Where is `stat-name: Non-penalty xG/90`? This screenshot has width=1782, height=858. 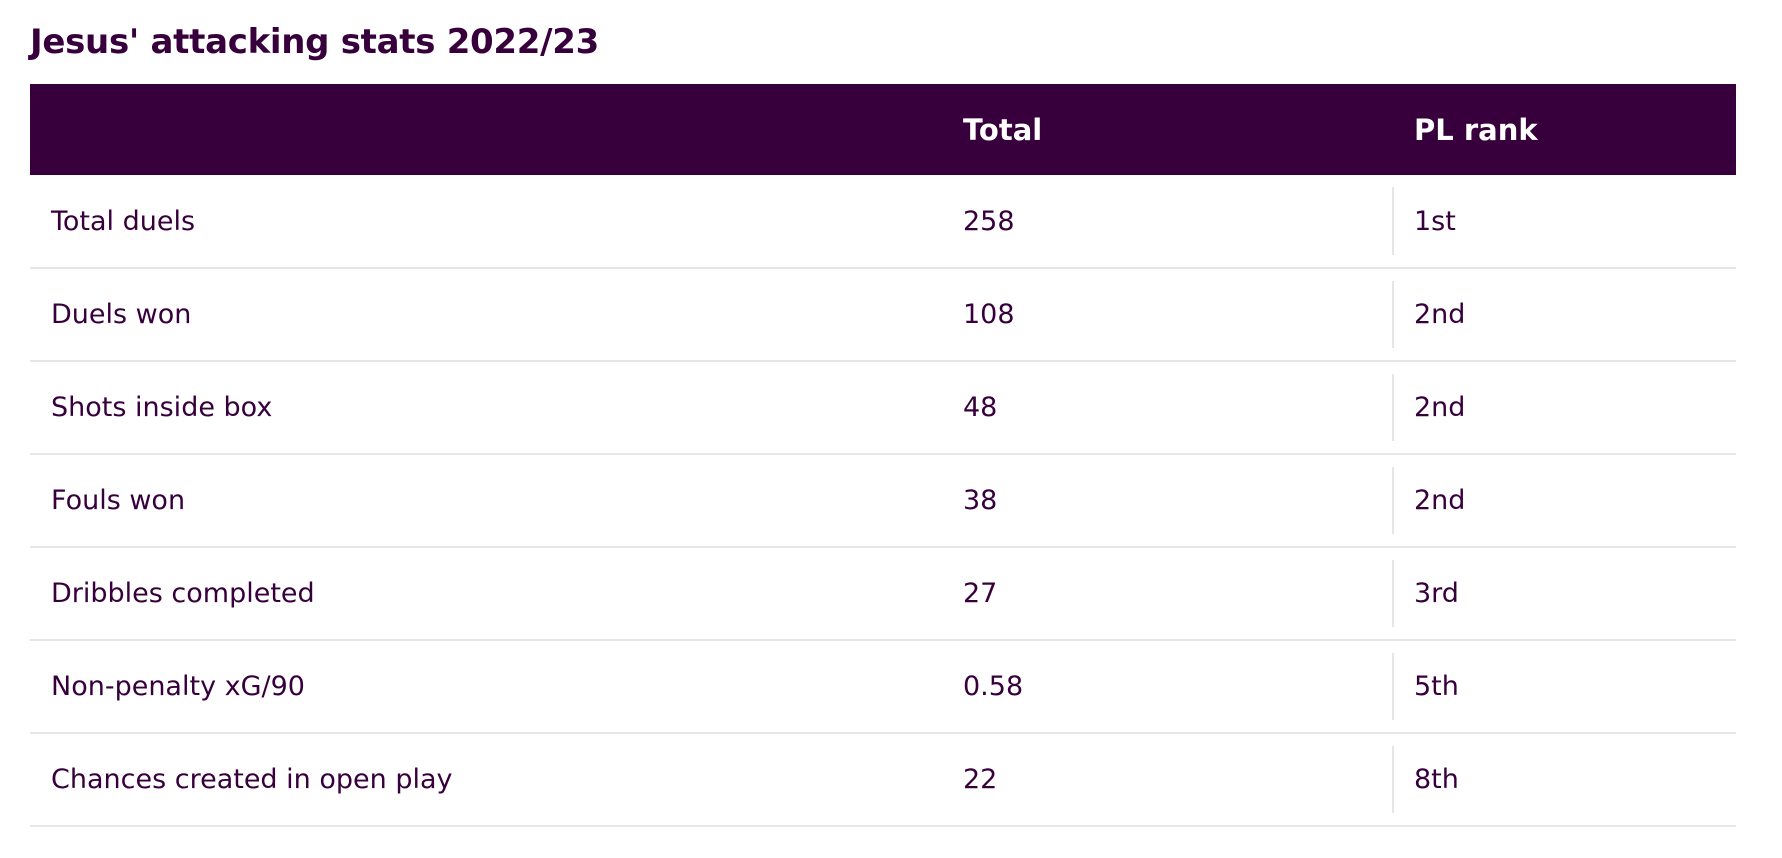 stat-name: Non-penalty xG/90 is located at coordinates (178, 686).